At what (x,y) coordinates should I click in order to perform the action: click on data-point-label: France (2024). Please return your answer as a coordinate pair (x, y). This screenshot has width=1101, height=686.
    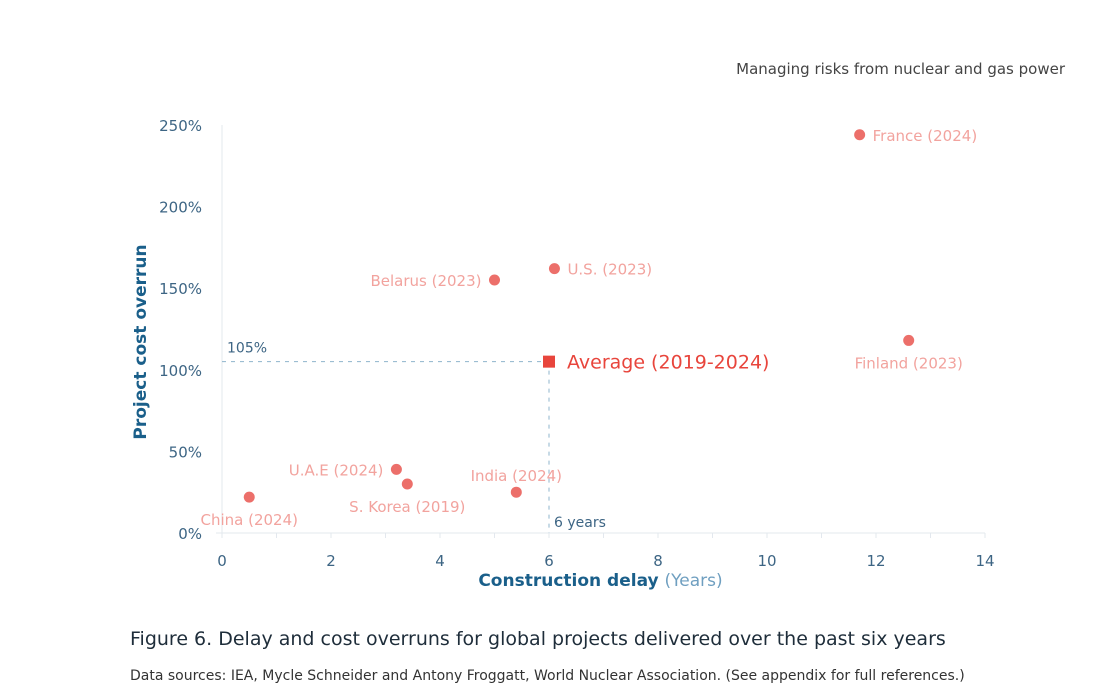
    Looking at the image, I should click on (925, 136).